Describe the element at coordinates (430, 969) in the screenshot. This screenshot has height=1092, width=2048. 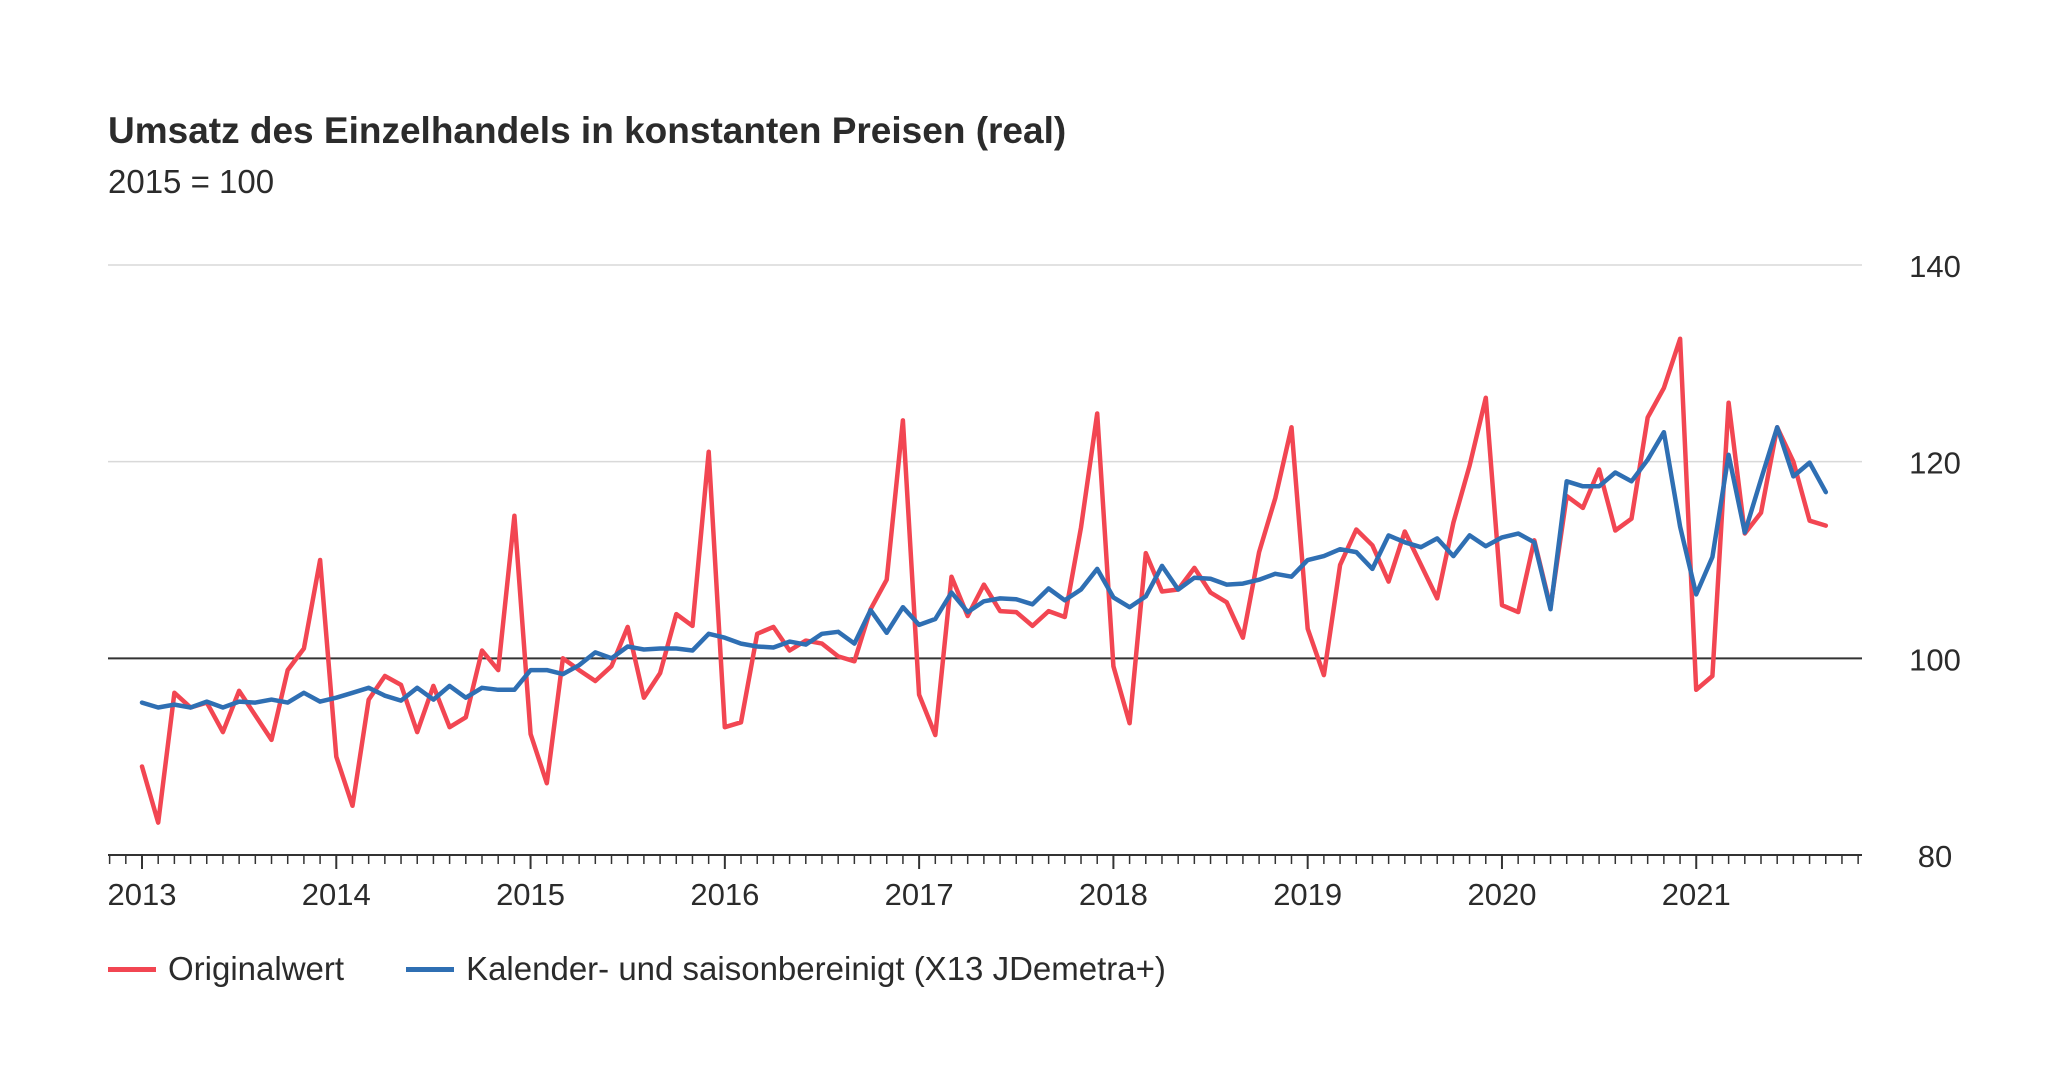
I see `legend-swatch-adjusted` at that location.